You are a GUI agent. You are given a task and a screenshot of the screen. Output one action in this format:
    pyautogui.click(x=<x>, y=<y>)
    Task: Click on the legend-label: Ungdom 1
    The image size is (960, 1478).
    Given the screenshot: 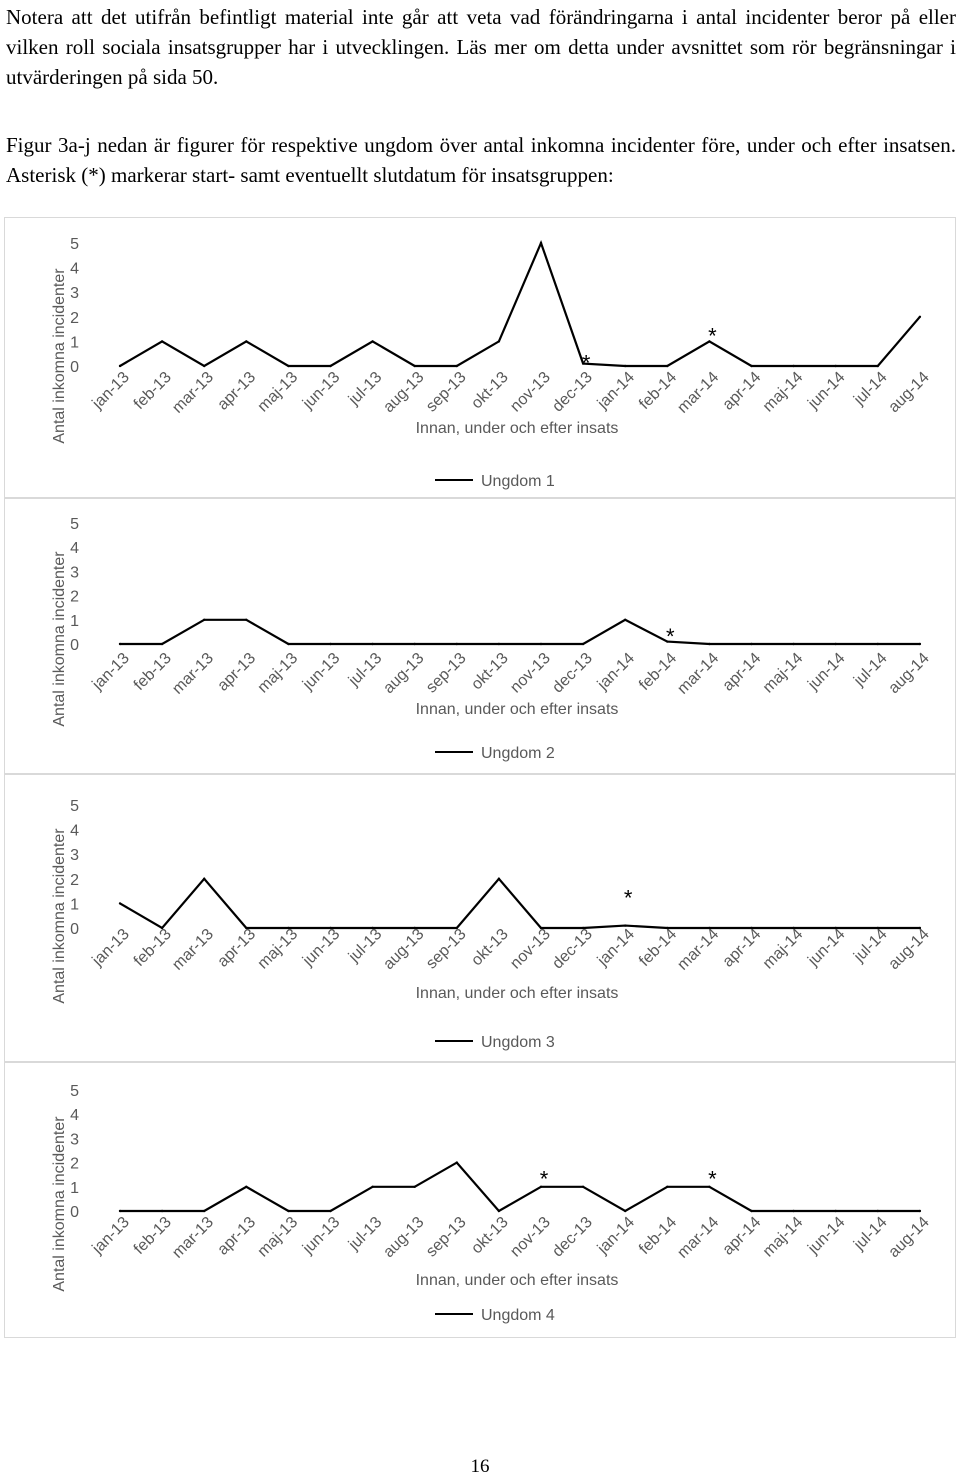 What is the action you would take?
    pyautogui.click(x=518, y=481)
    